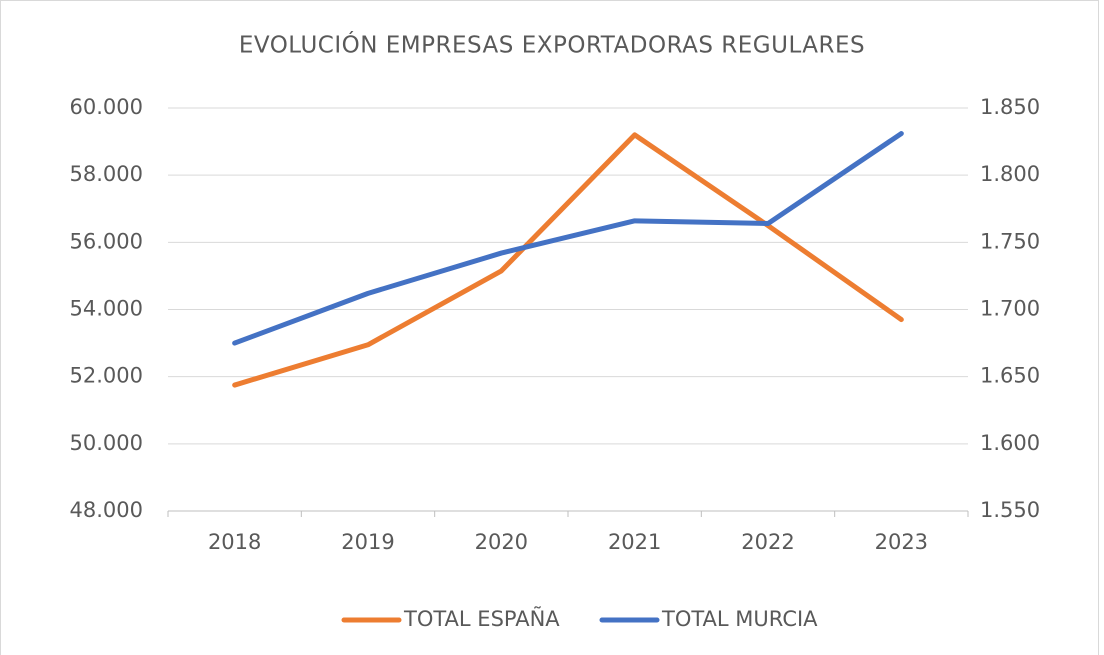 This screenshot has height=655, width=1104. Describe the element at coordinates (1010, 241) in the screenshot. I see `y2-tick-label: 1.750` at that location.